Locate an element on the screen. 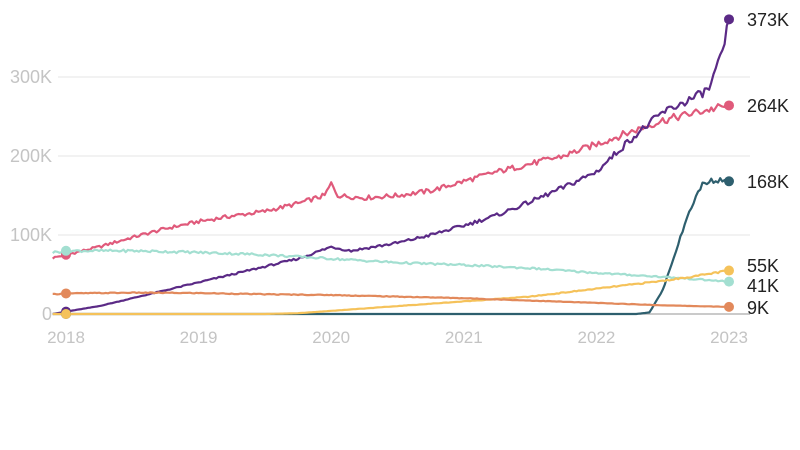  series-end-label: 9K is located at coordinates (758, 308).